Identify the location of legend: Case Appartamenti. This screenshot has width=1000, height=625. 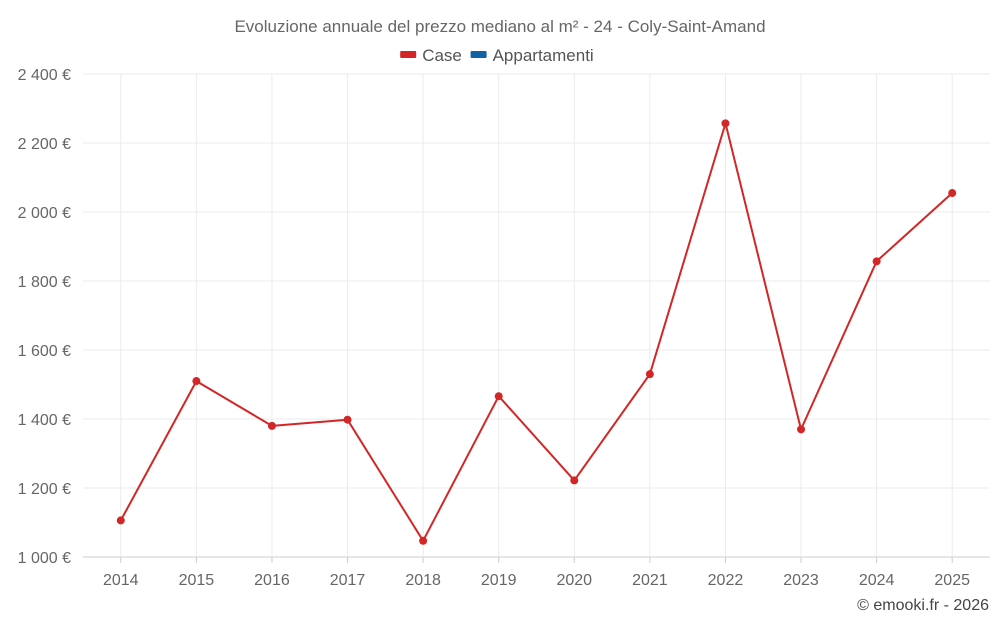
(497, 55).